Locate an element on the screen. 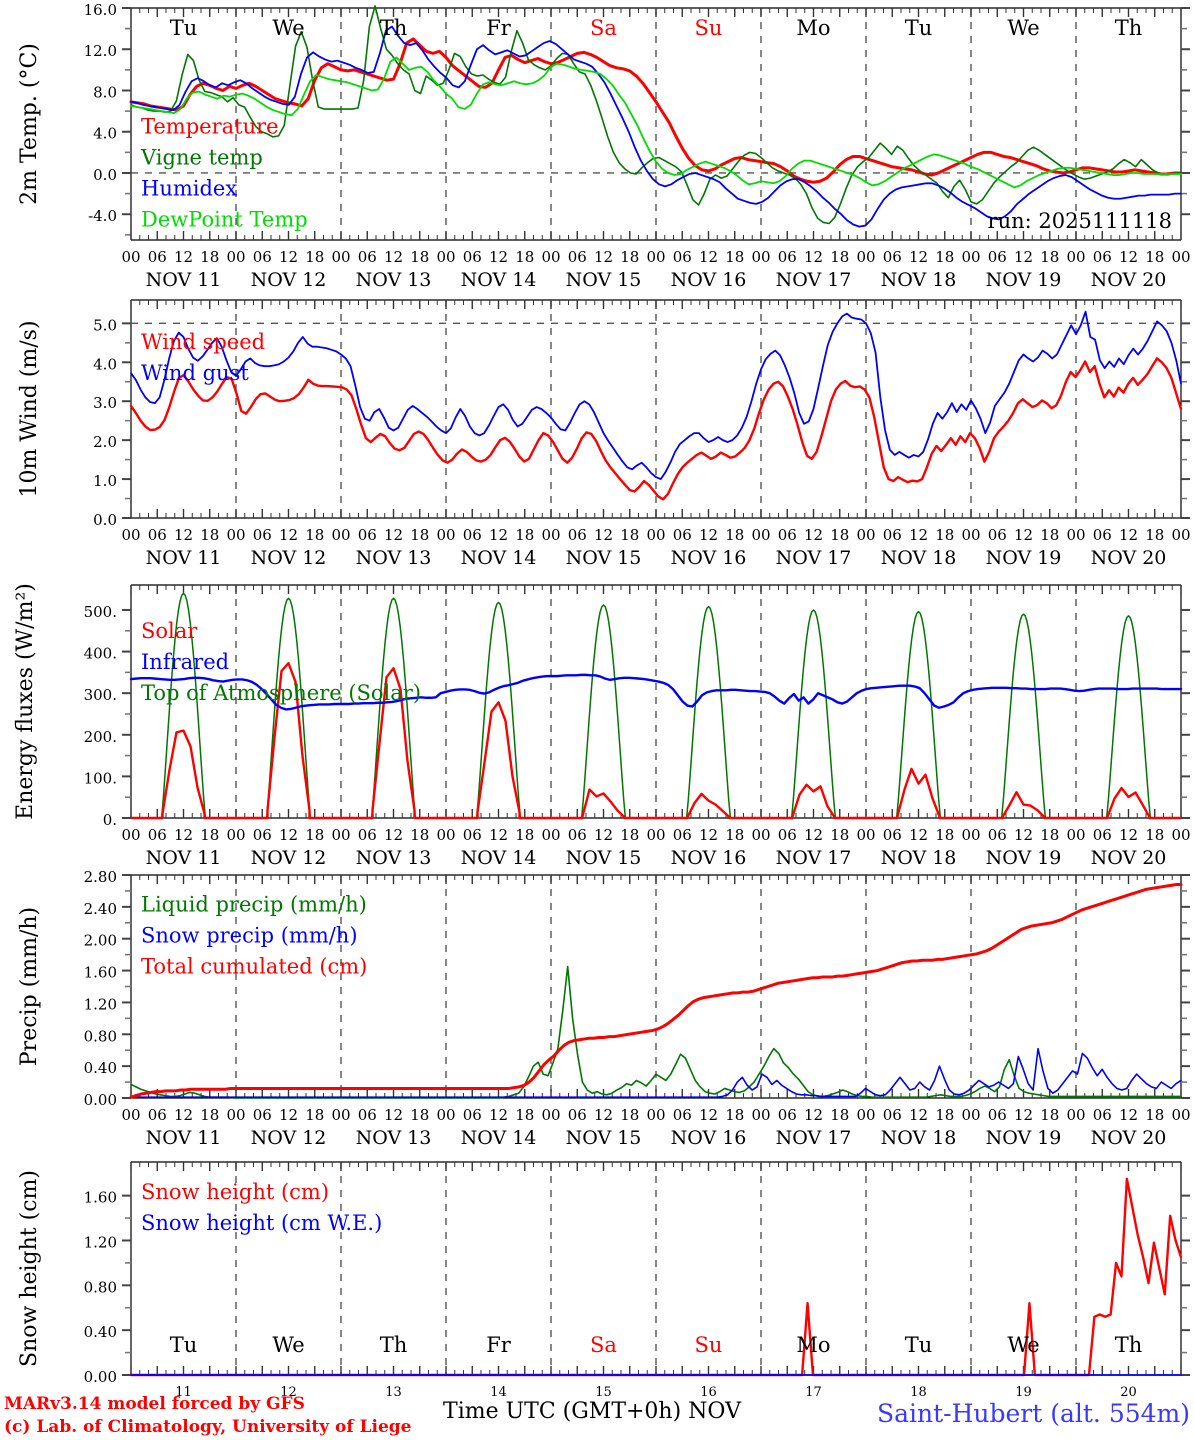 This screenshot has width=1194, height=1440. y-axis-title: Energy fluxes (W/m²) is located at coordinates (25, 701).